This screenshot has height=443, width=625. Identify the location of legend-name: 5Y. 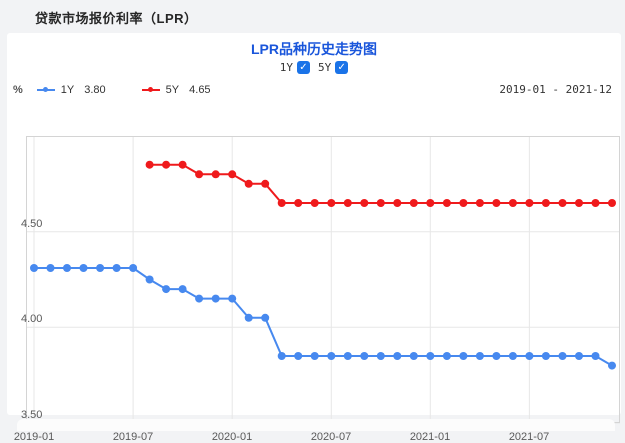
(172, 90).